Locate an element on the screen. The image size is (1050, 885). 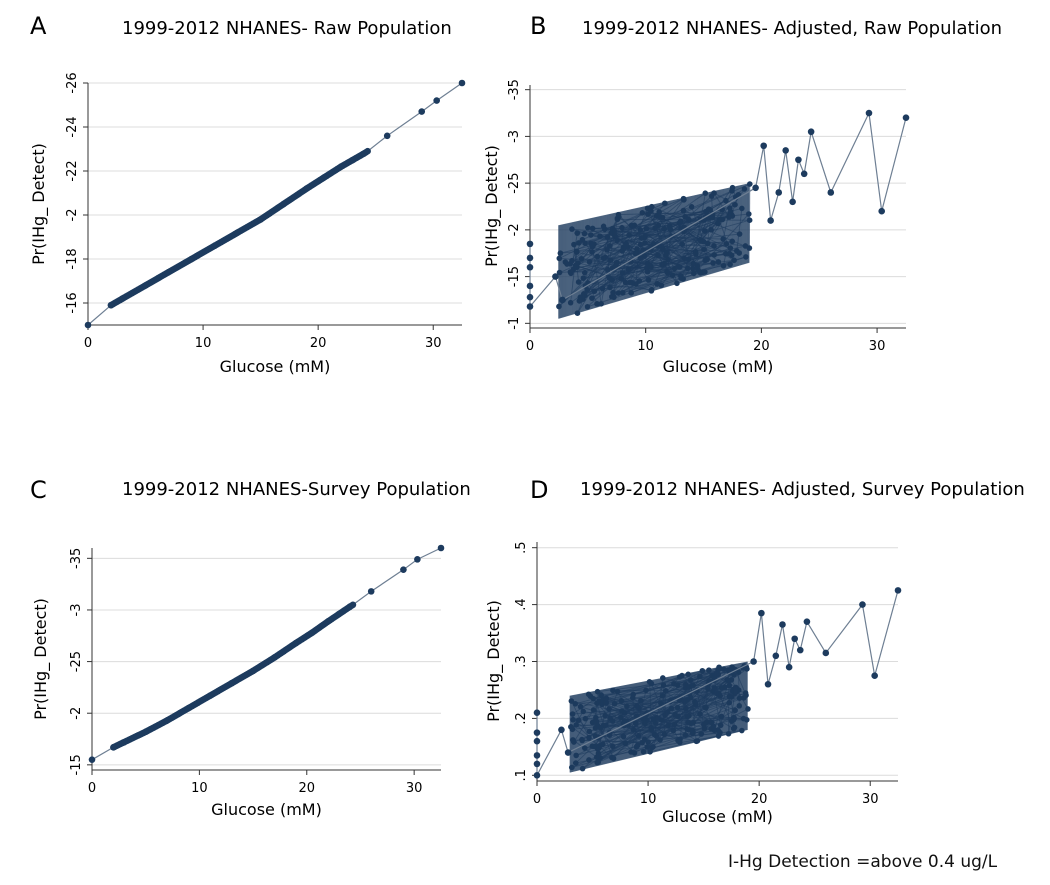
panel-title: 1999-2012 NHANES- Raw Population is located at coordinates (287, 28).